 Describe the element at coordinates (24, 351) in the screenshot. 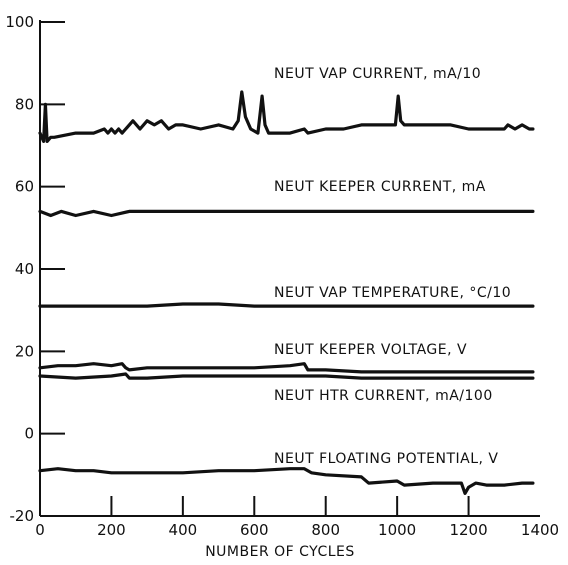

I see `y-tick-label: 20` at that location.